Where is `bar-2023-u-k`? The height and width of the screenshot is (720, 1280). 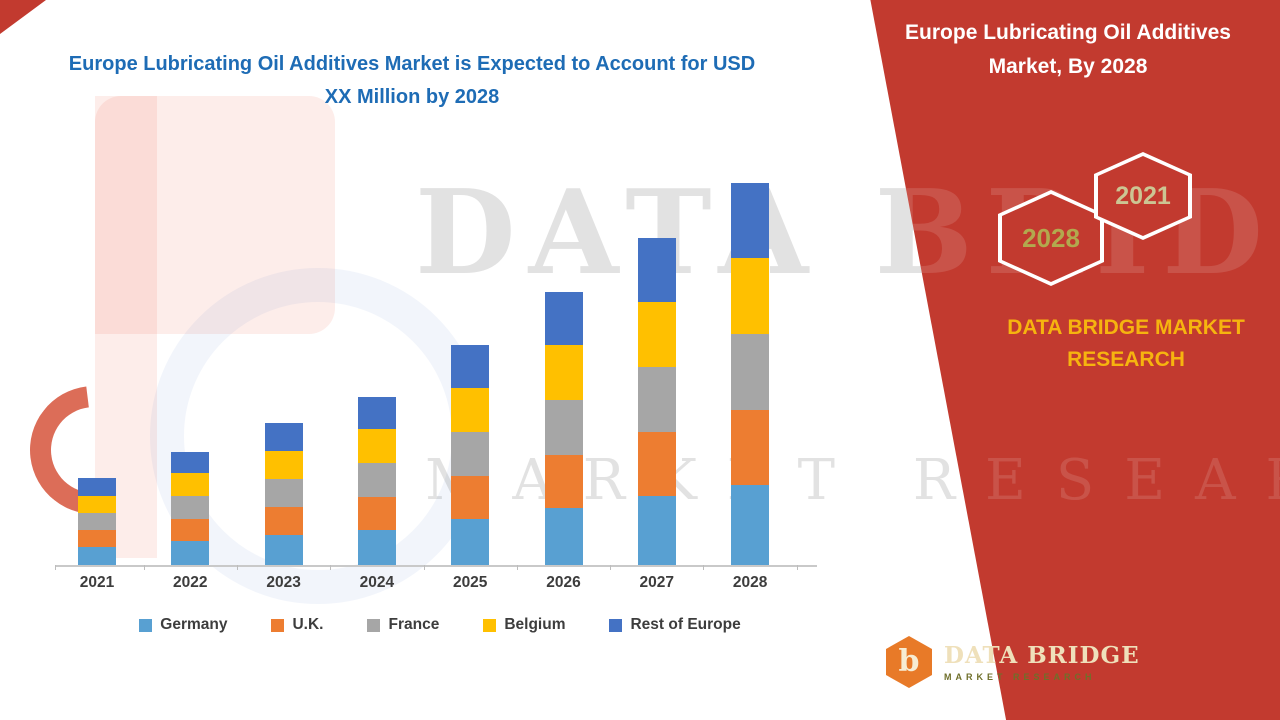
bar-2023-u-k is located at coordinates (283, 521).